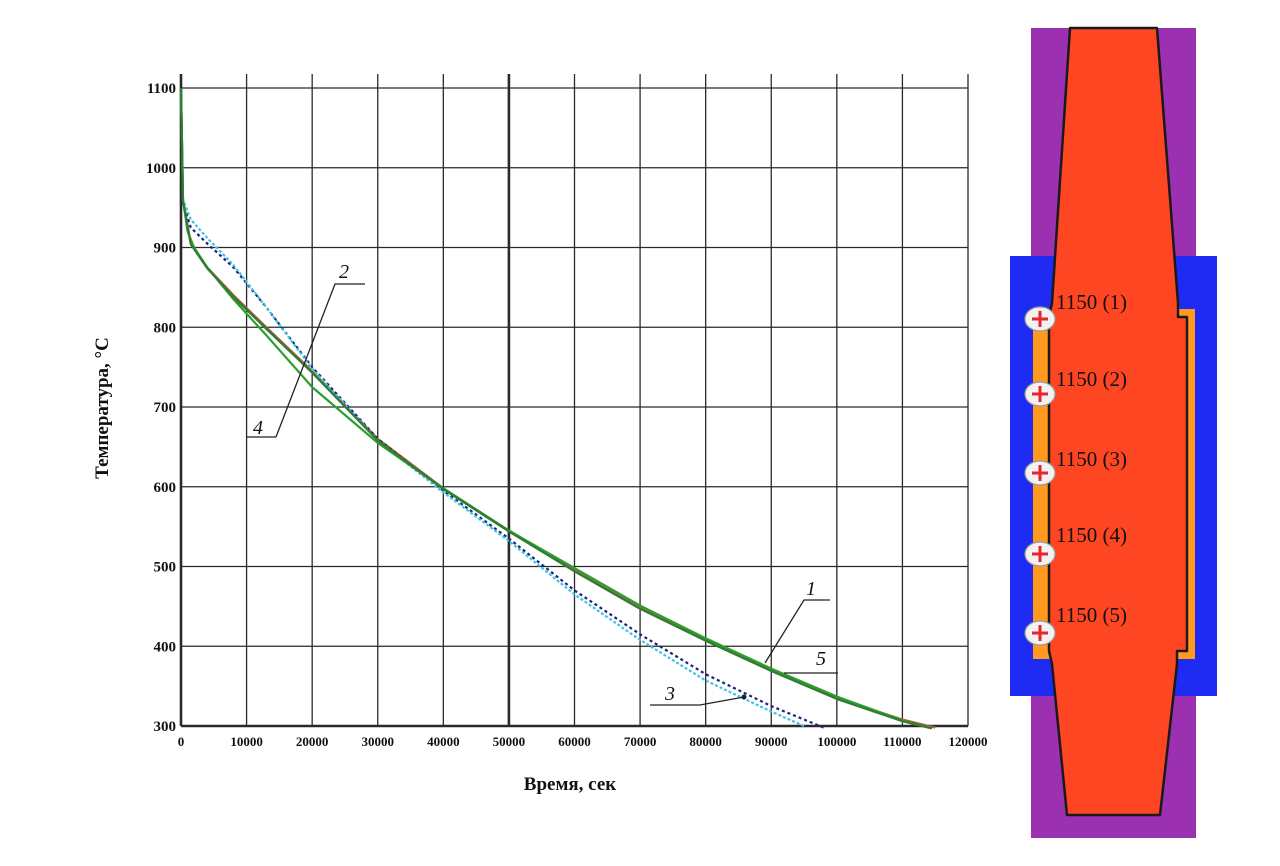 Image resolution: width=1280 pixels, height=866 pixels. What do you see at coordinates (705, 741) in the screenshot?
I see `x-tick-label: 80000` at bounding box center [705, 741].